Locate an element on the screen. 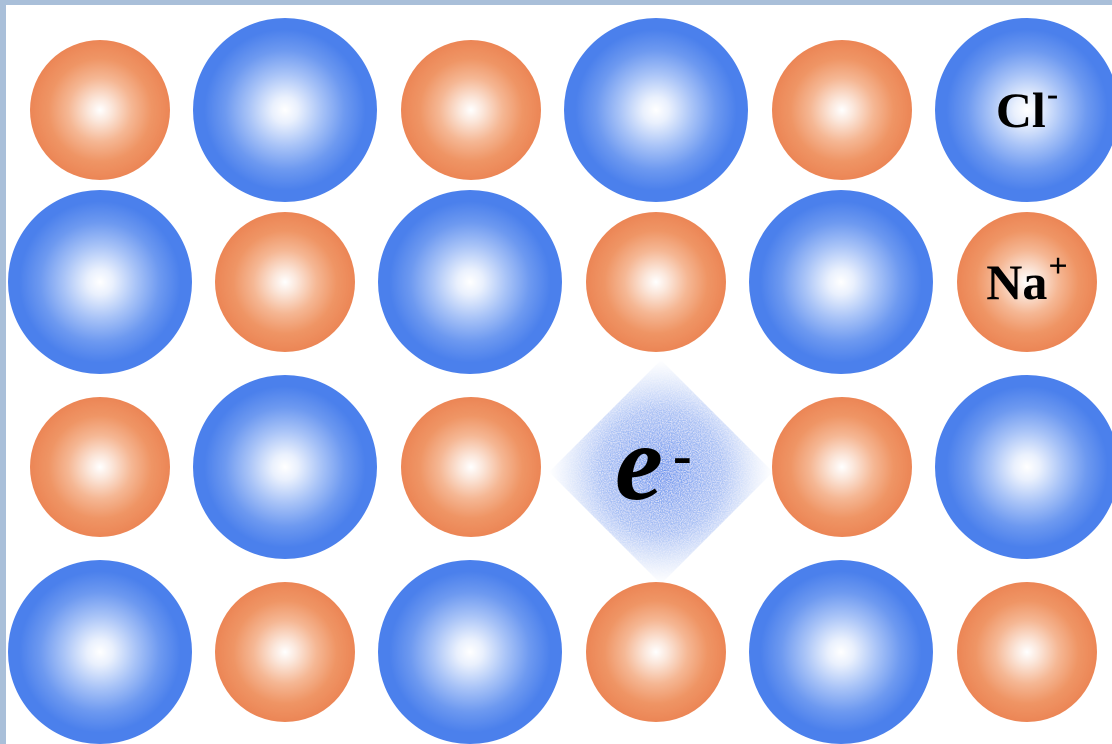 This screenshot has height=744, width=1112. sodium-ion-labeled: Na+ is located at coordinates (1027, 282).